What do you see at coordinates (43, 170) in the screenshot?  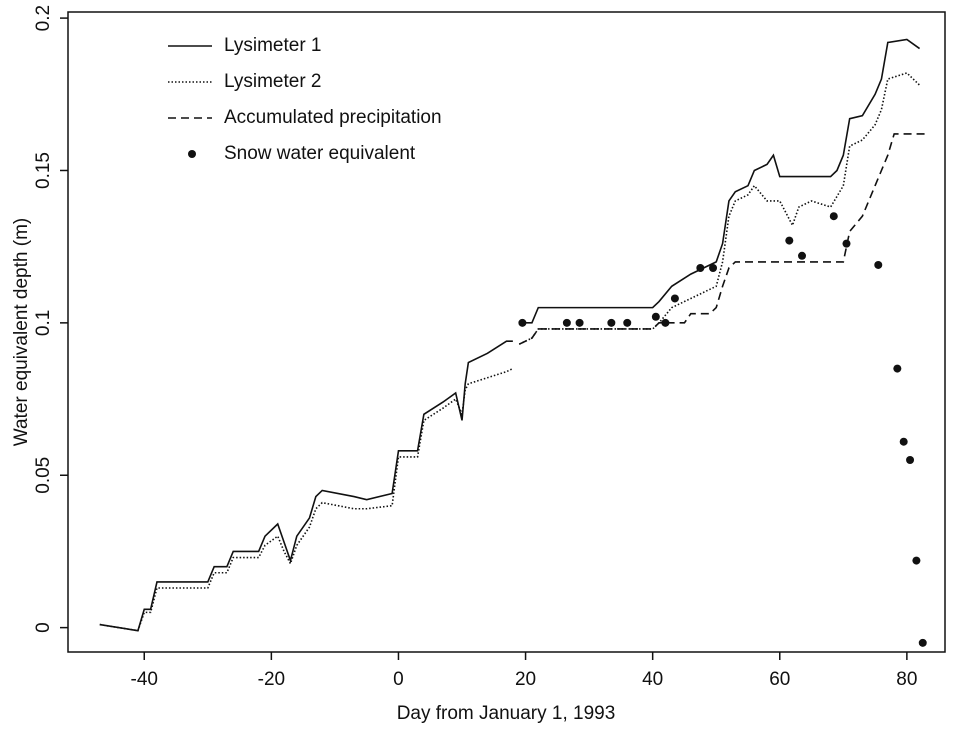 I see `y-tick-label: 0.15` at bounding box center [43, 170].